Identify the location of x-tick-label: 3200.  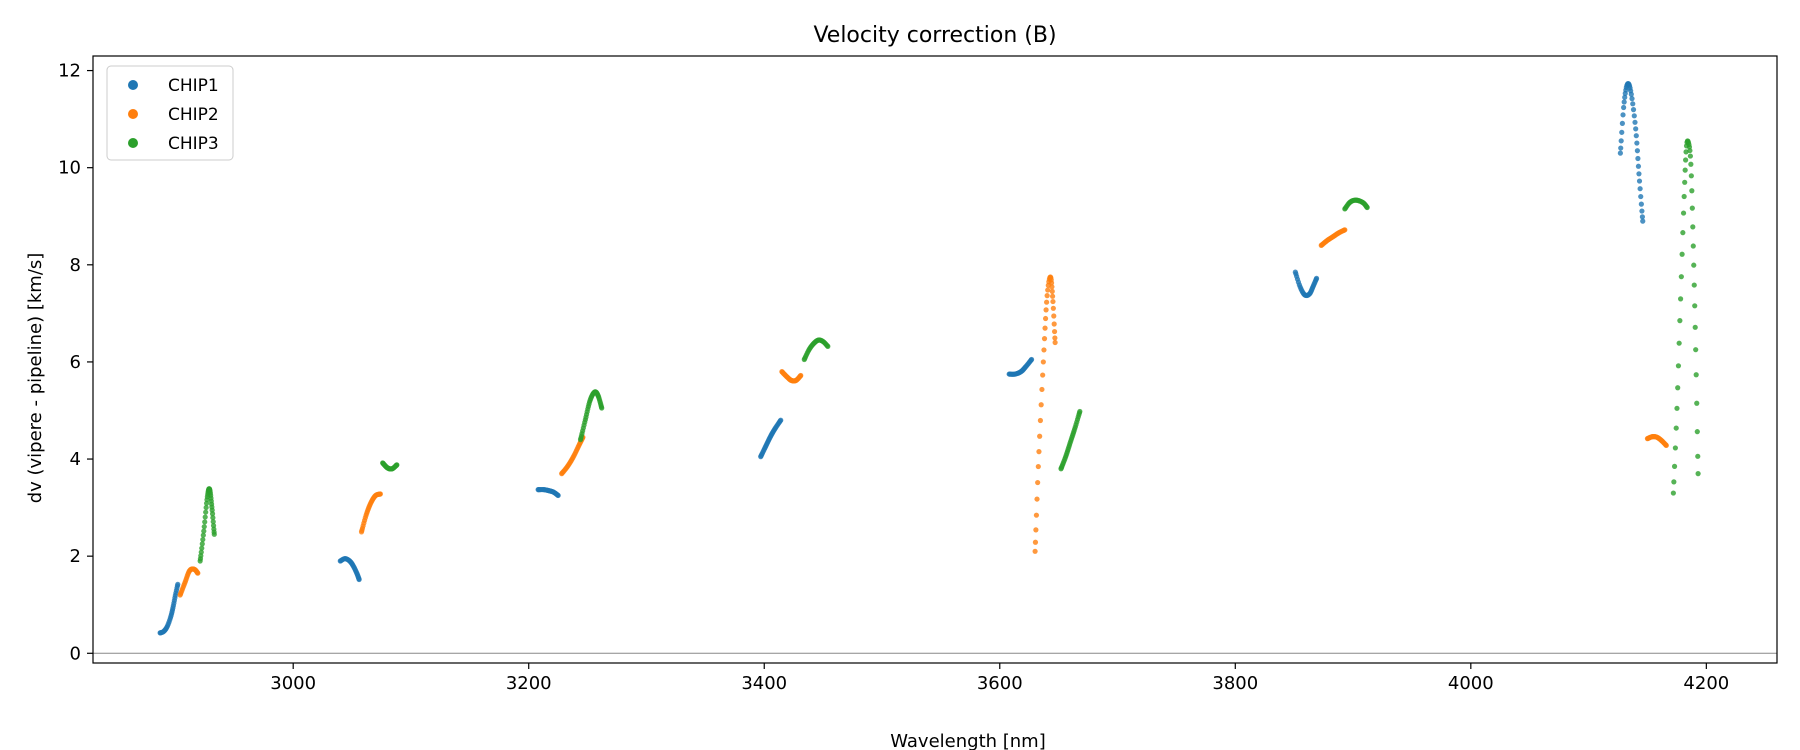
(529, 683).